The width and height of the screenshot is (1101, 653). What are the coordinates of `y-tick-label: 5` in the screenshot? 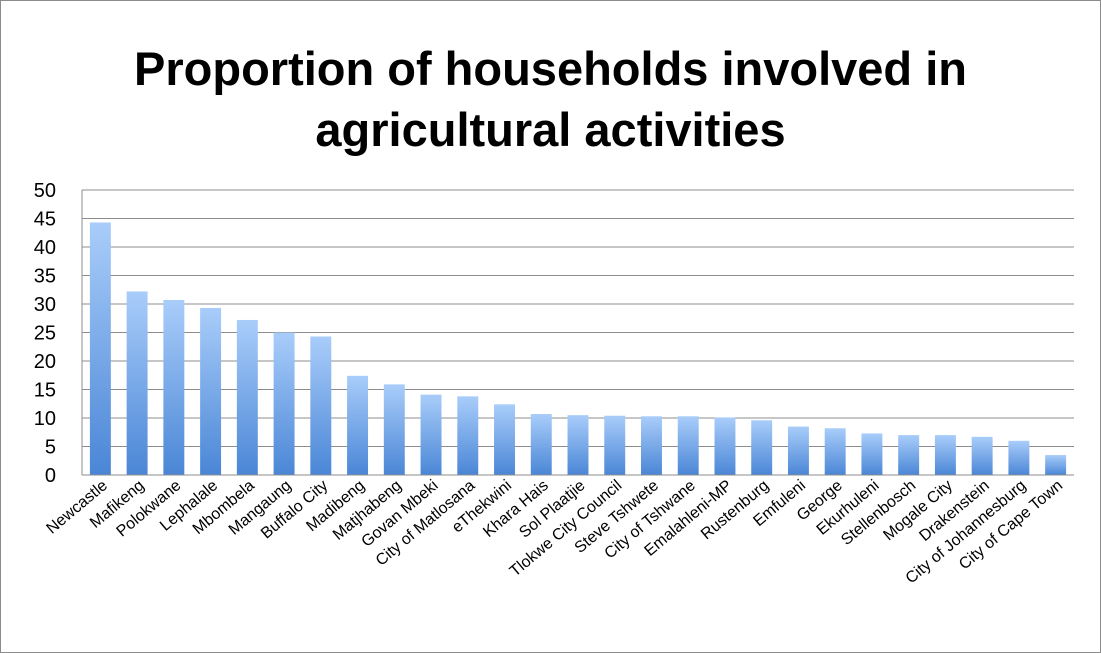 It's located at (50, 448).